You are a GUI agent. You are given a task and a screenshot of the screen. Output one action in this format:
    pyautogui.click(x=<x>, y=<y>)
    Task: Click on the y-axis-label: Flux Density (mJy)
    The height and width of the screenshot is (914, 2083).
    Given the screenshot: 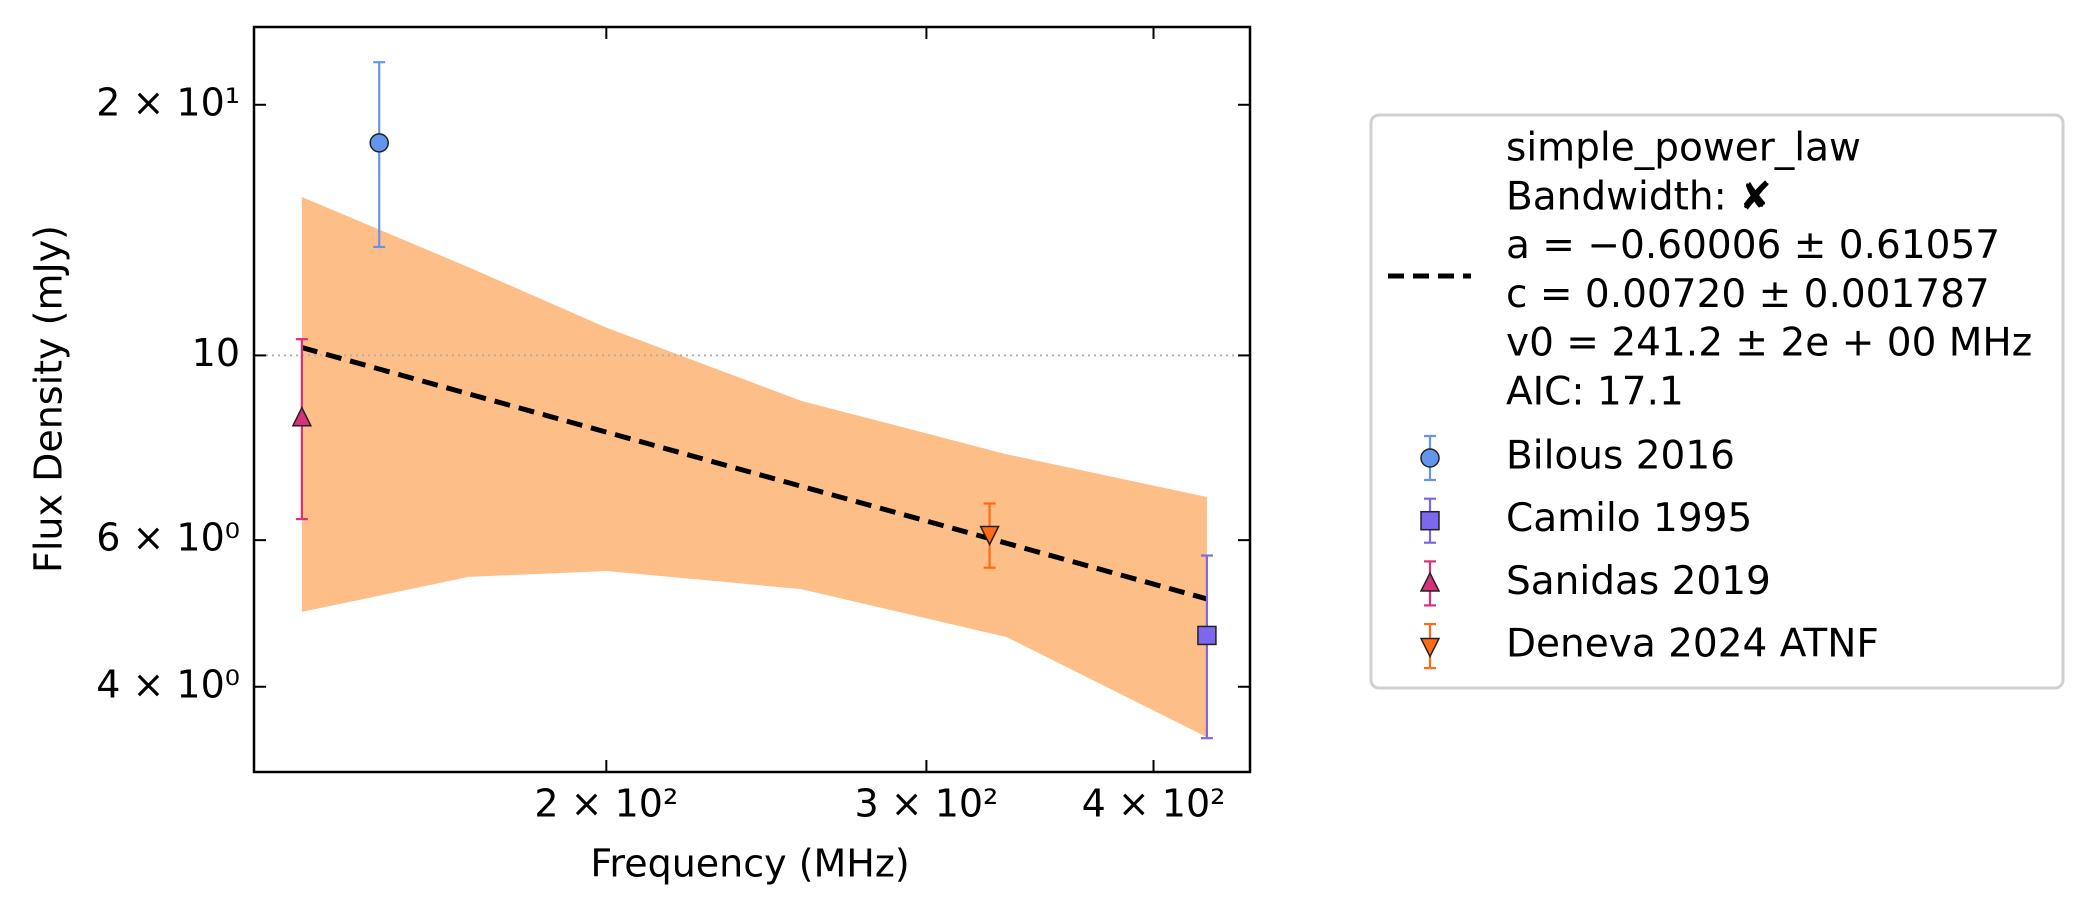 What is the action you would take?
    pyautogui.click(x=49, y=399)
    